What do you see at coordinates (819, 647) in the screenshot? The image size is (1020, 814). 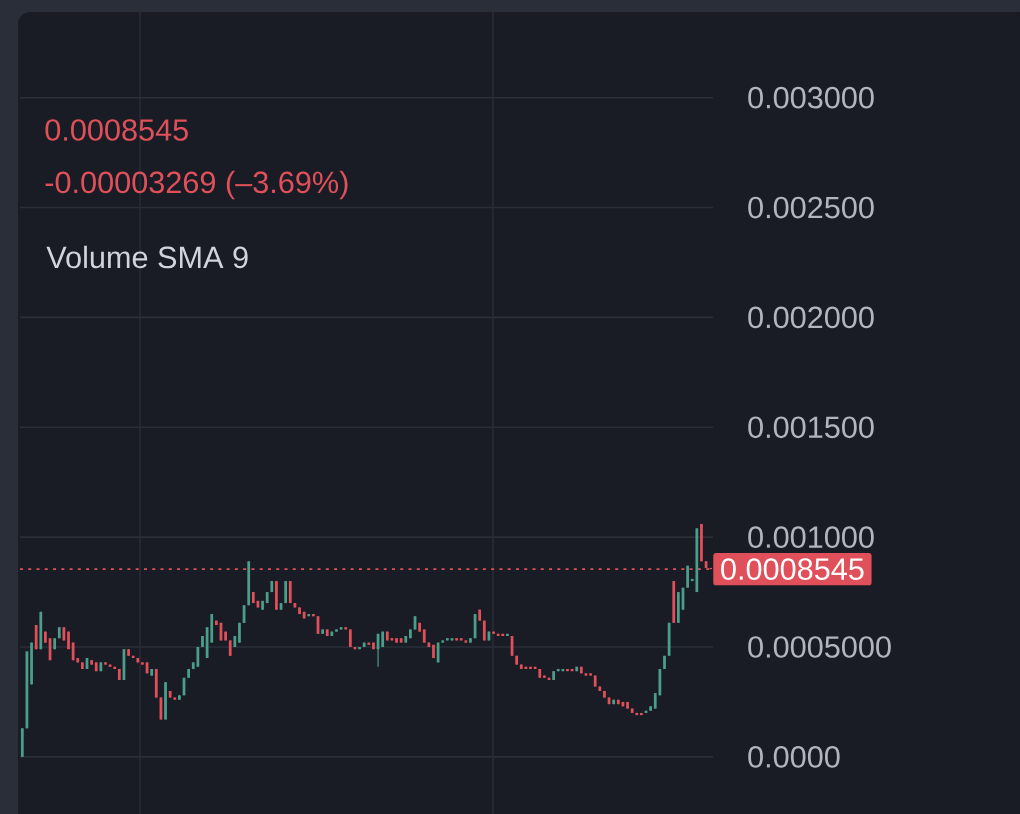 I see `y-tick-label: 0.0005000` at bounding box center [819, 647].